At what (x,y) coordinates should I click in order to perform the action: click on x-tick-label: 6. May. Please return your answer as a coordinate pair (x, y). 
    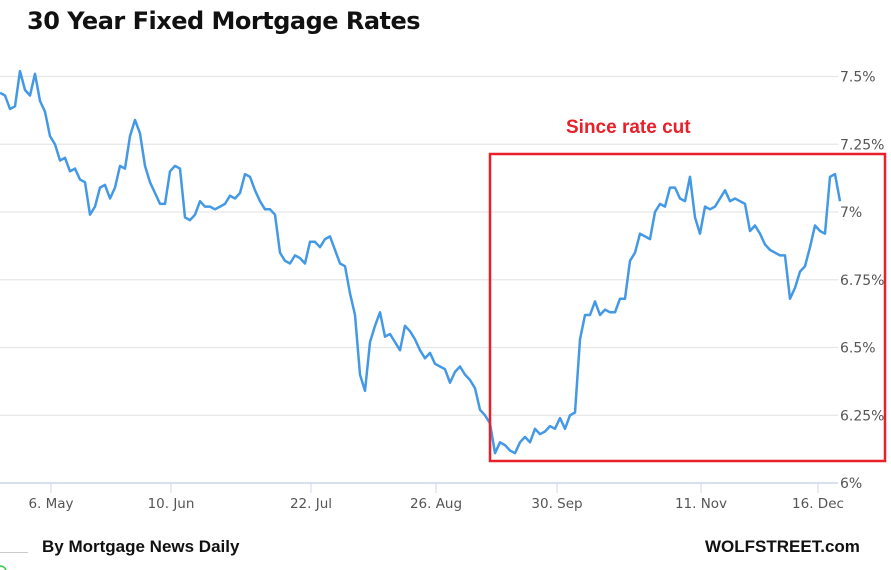
    Looking at the image, I should click on (50, 504).